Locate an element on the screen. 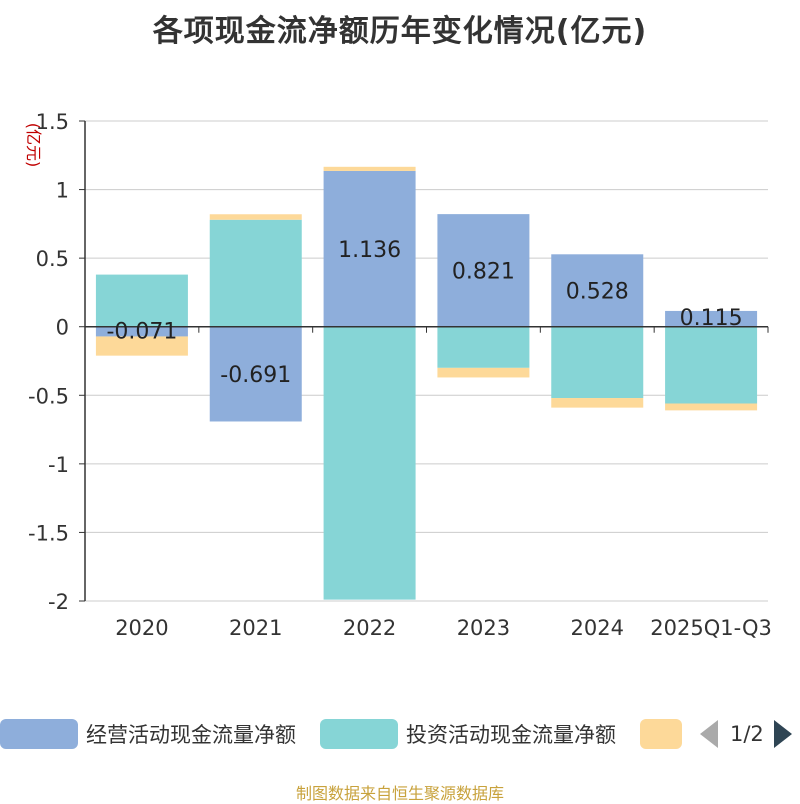 The height and width of the screenshot is (804, 800). y-tick-label: -2 is located at coordinates (58, 602).